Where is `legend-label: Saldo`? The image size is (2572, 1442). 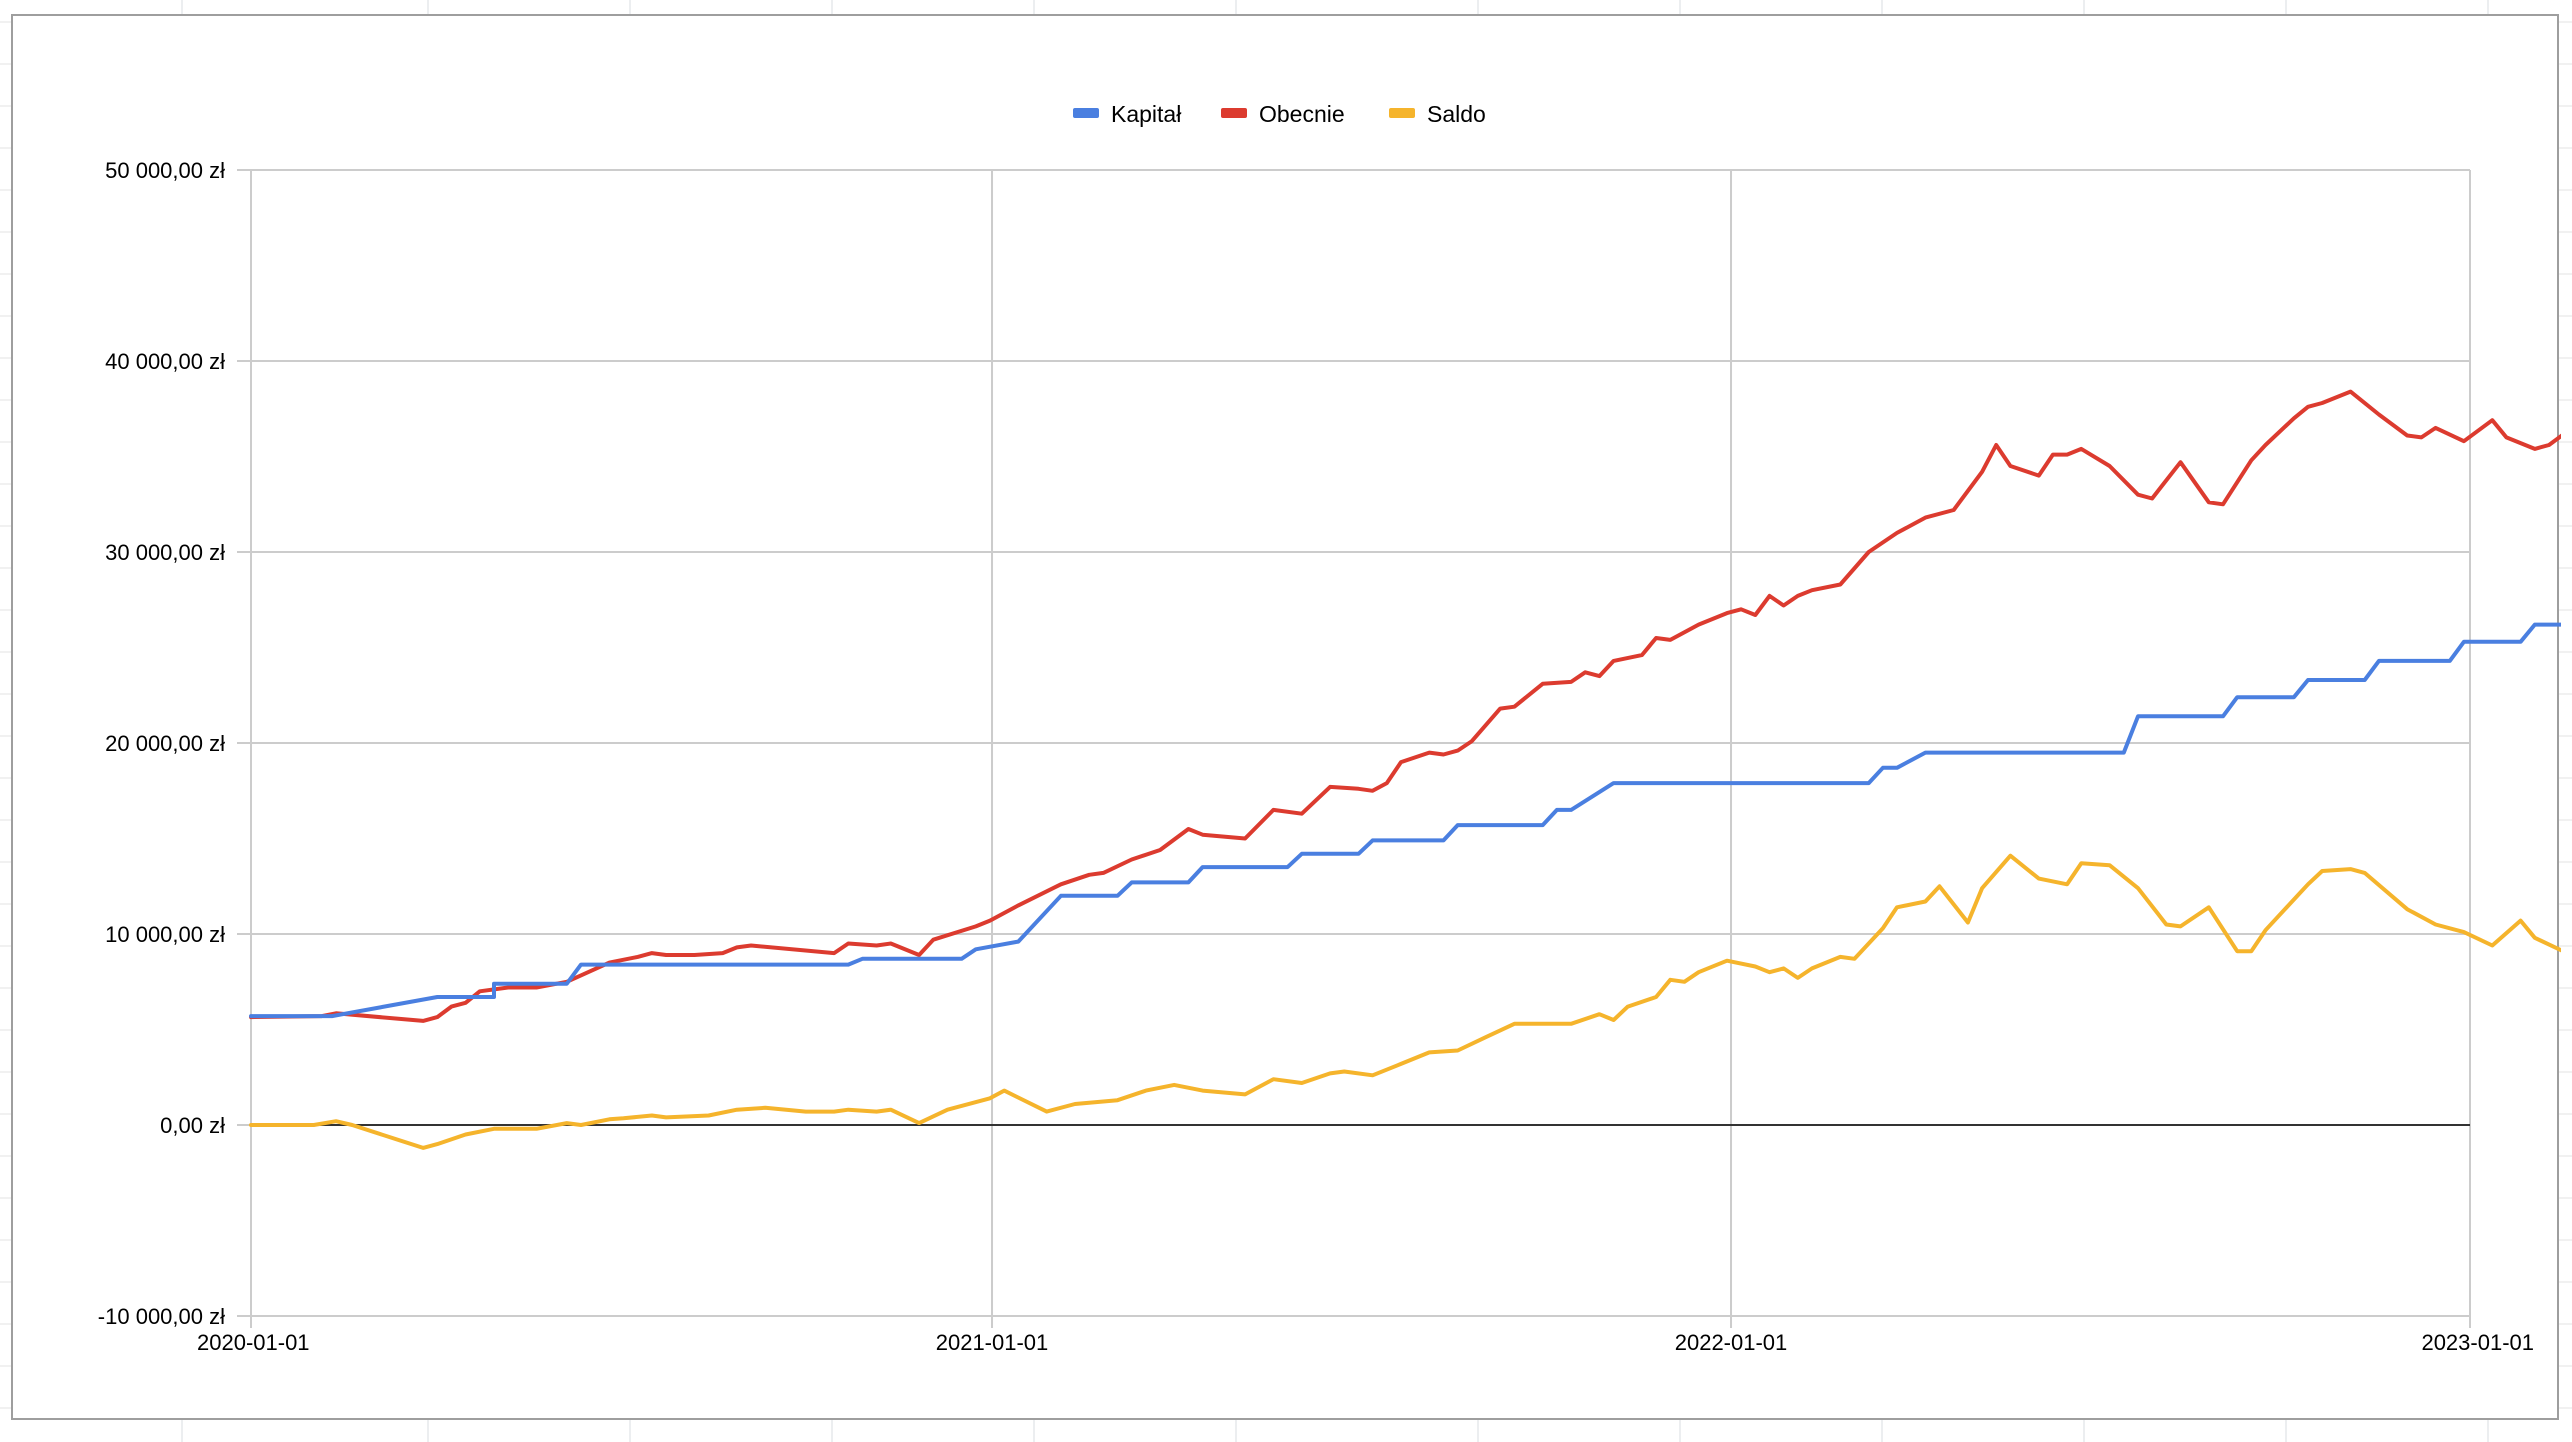 legend-label: Saldo is located at coordinates (1456, 114).